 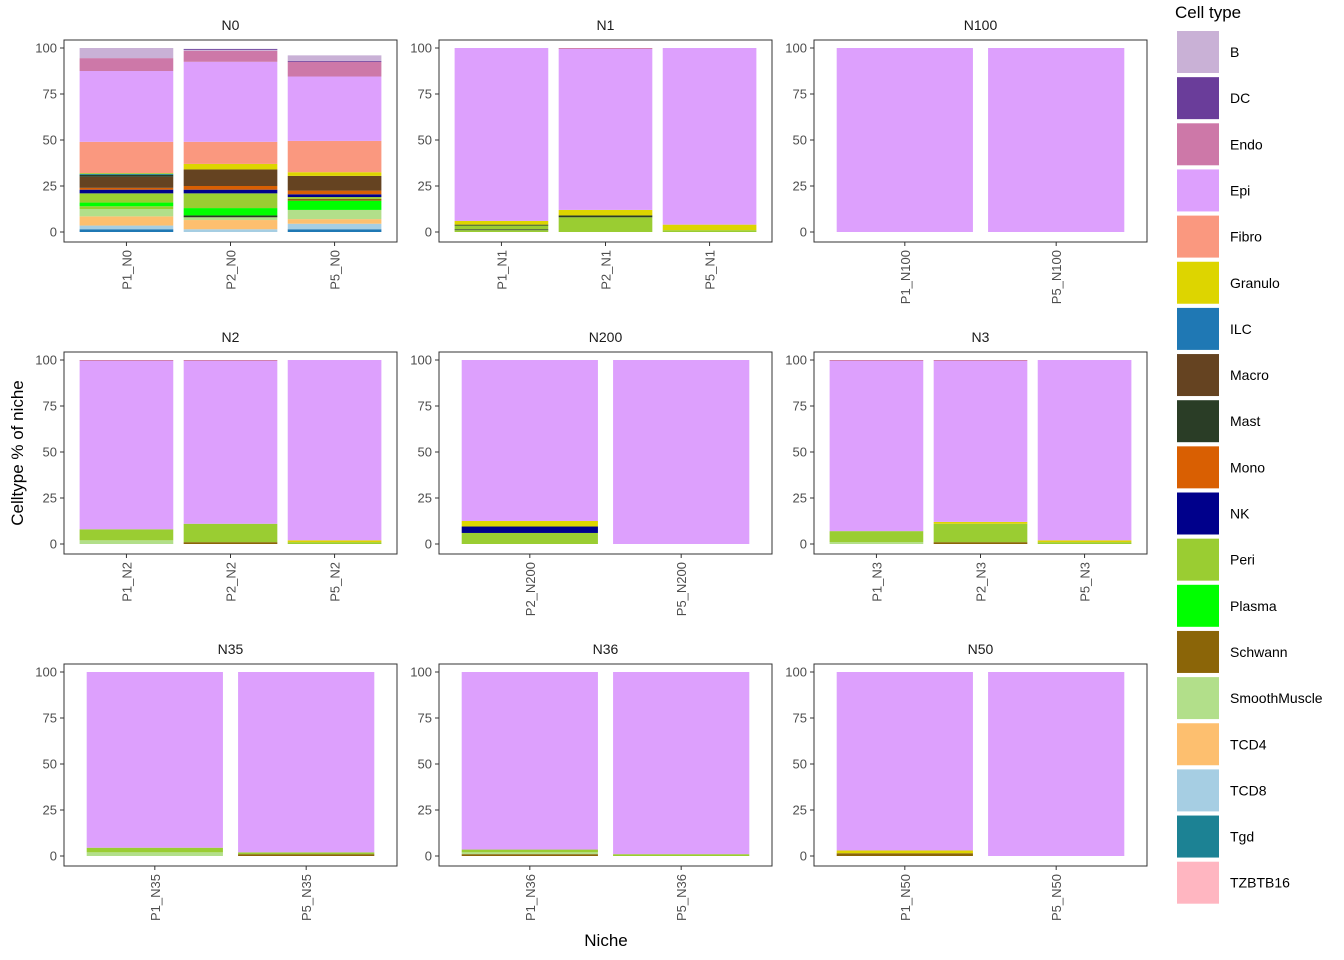 What do you see at coordinates (1215, 836) in the screenshot?
I see `legend-item-Tgd: Tgd` at bounding box center [1215, 836].